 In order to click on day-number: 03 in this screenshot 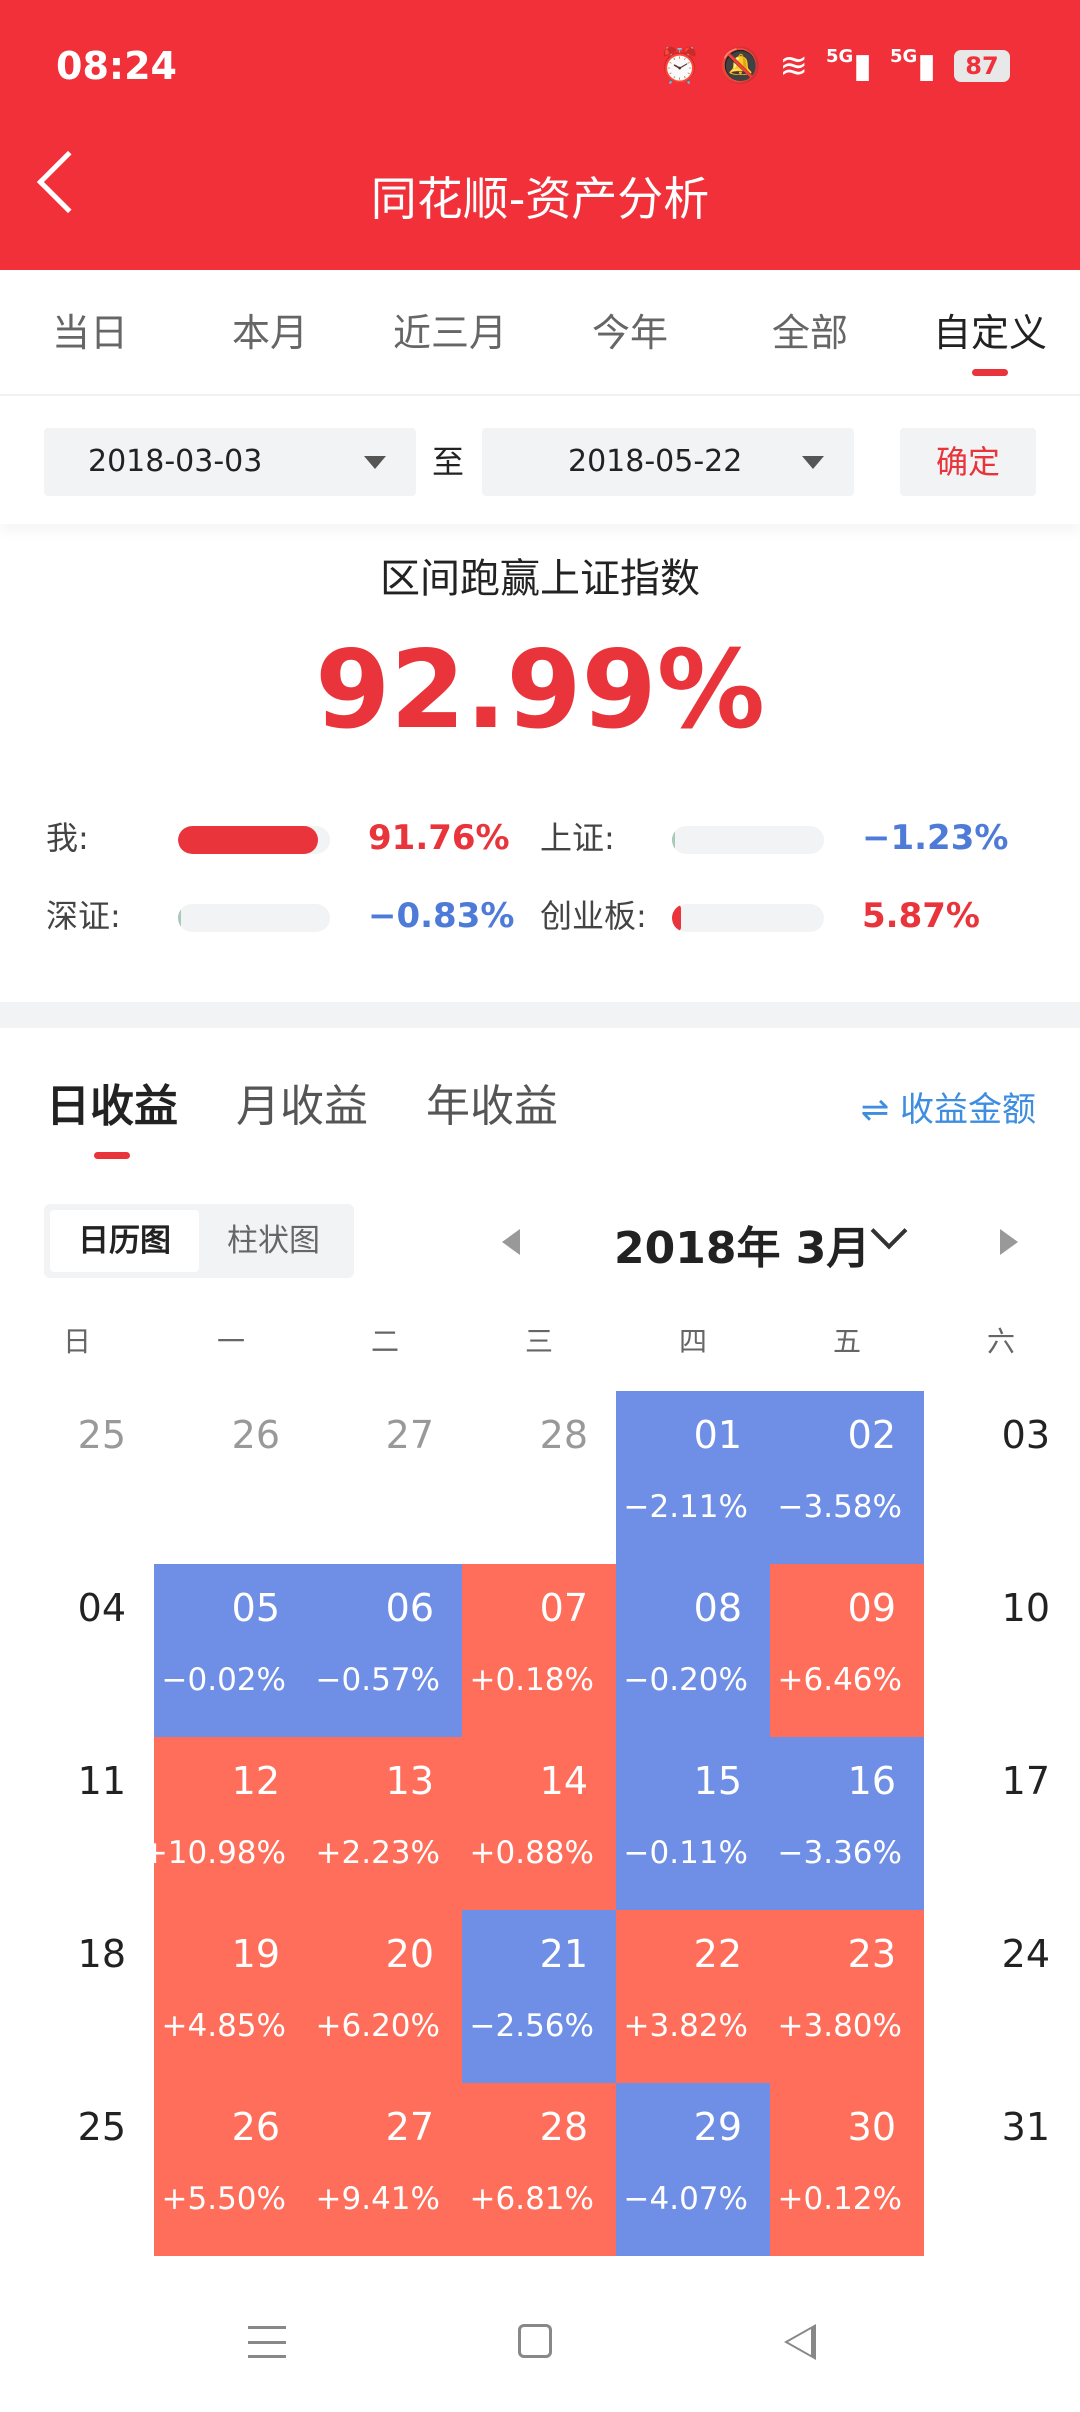, I will do `click(1025, 1435)`.